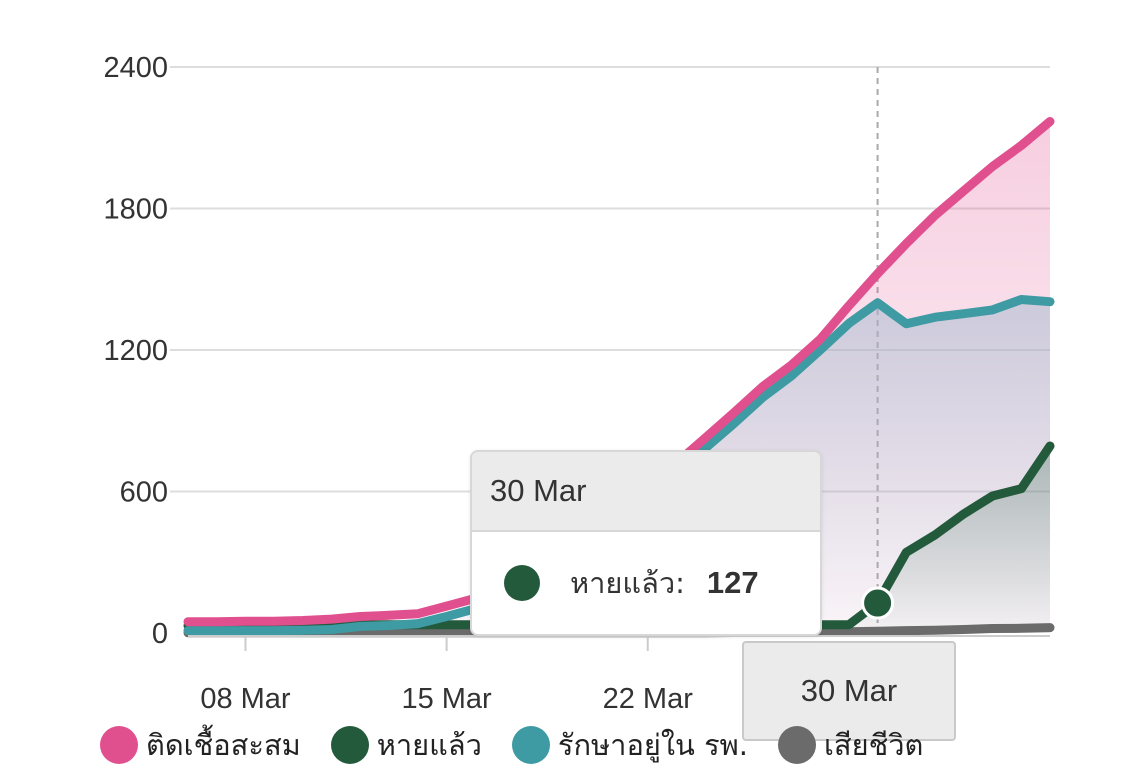  What do you see at coordinates (849, 691) in the screenshot?
I see `crosshair-x-label: 30 Mar` at bounding box center [849, 691].